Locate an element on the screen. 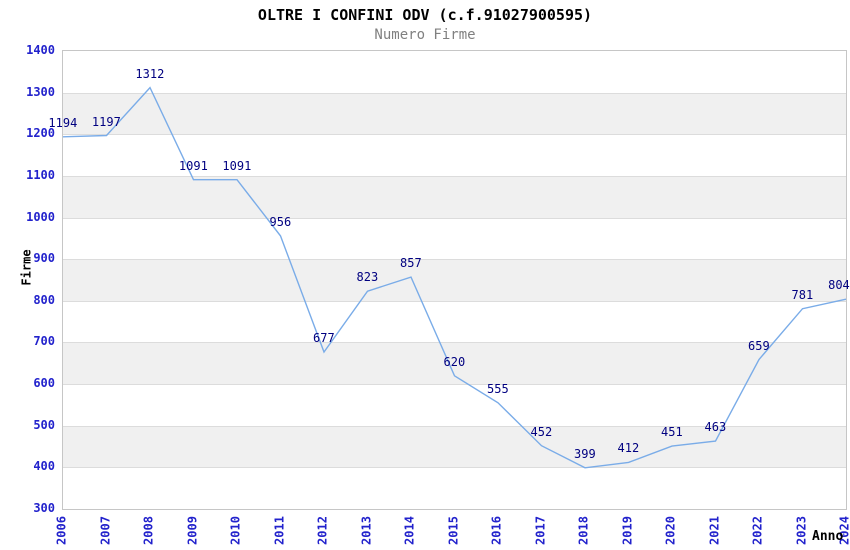 The image size is (850, 550). x-tick-label: 2015 is located at coordinates (453, 530).